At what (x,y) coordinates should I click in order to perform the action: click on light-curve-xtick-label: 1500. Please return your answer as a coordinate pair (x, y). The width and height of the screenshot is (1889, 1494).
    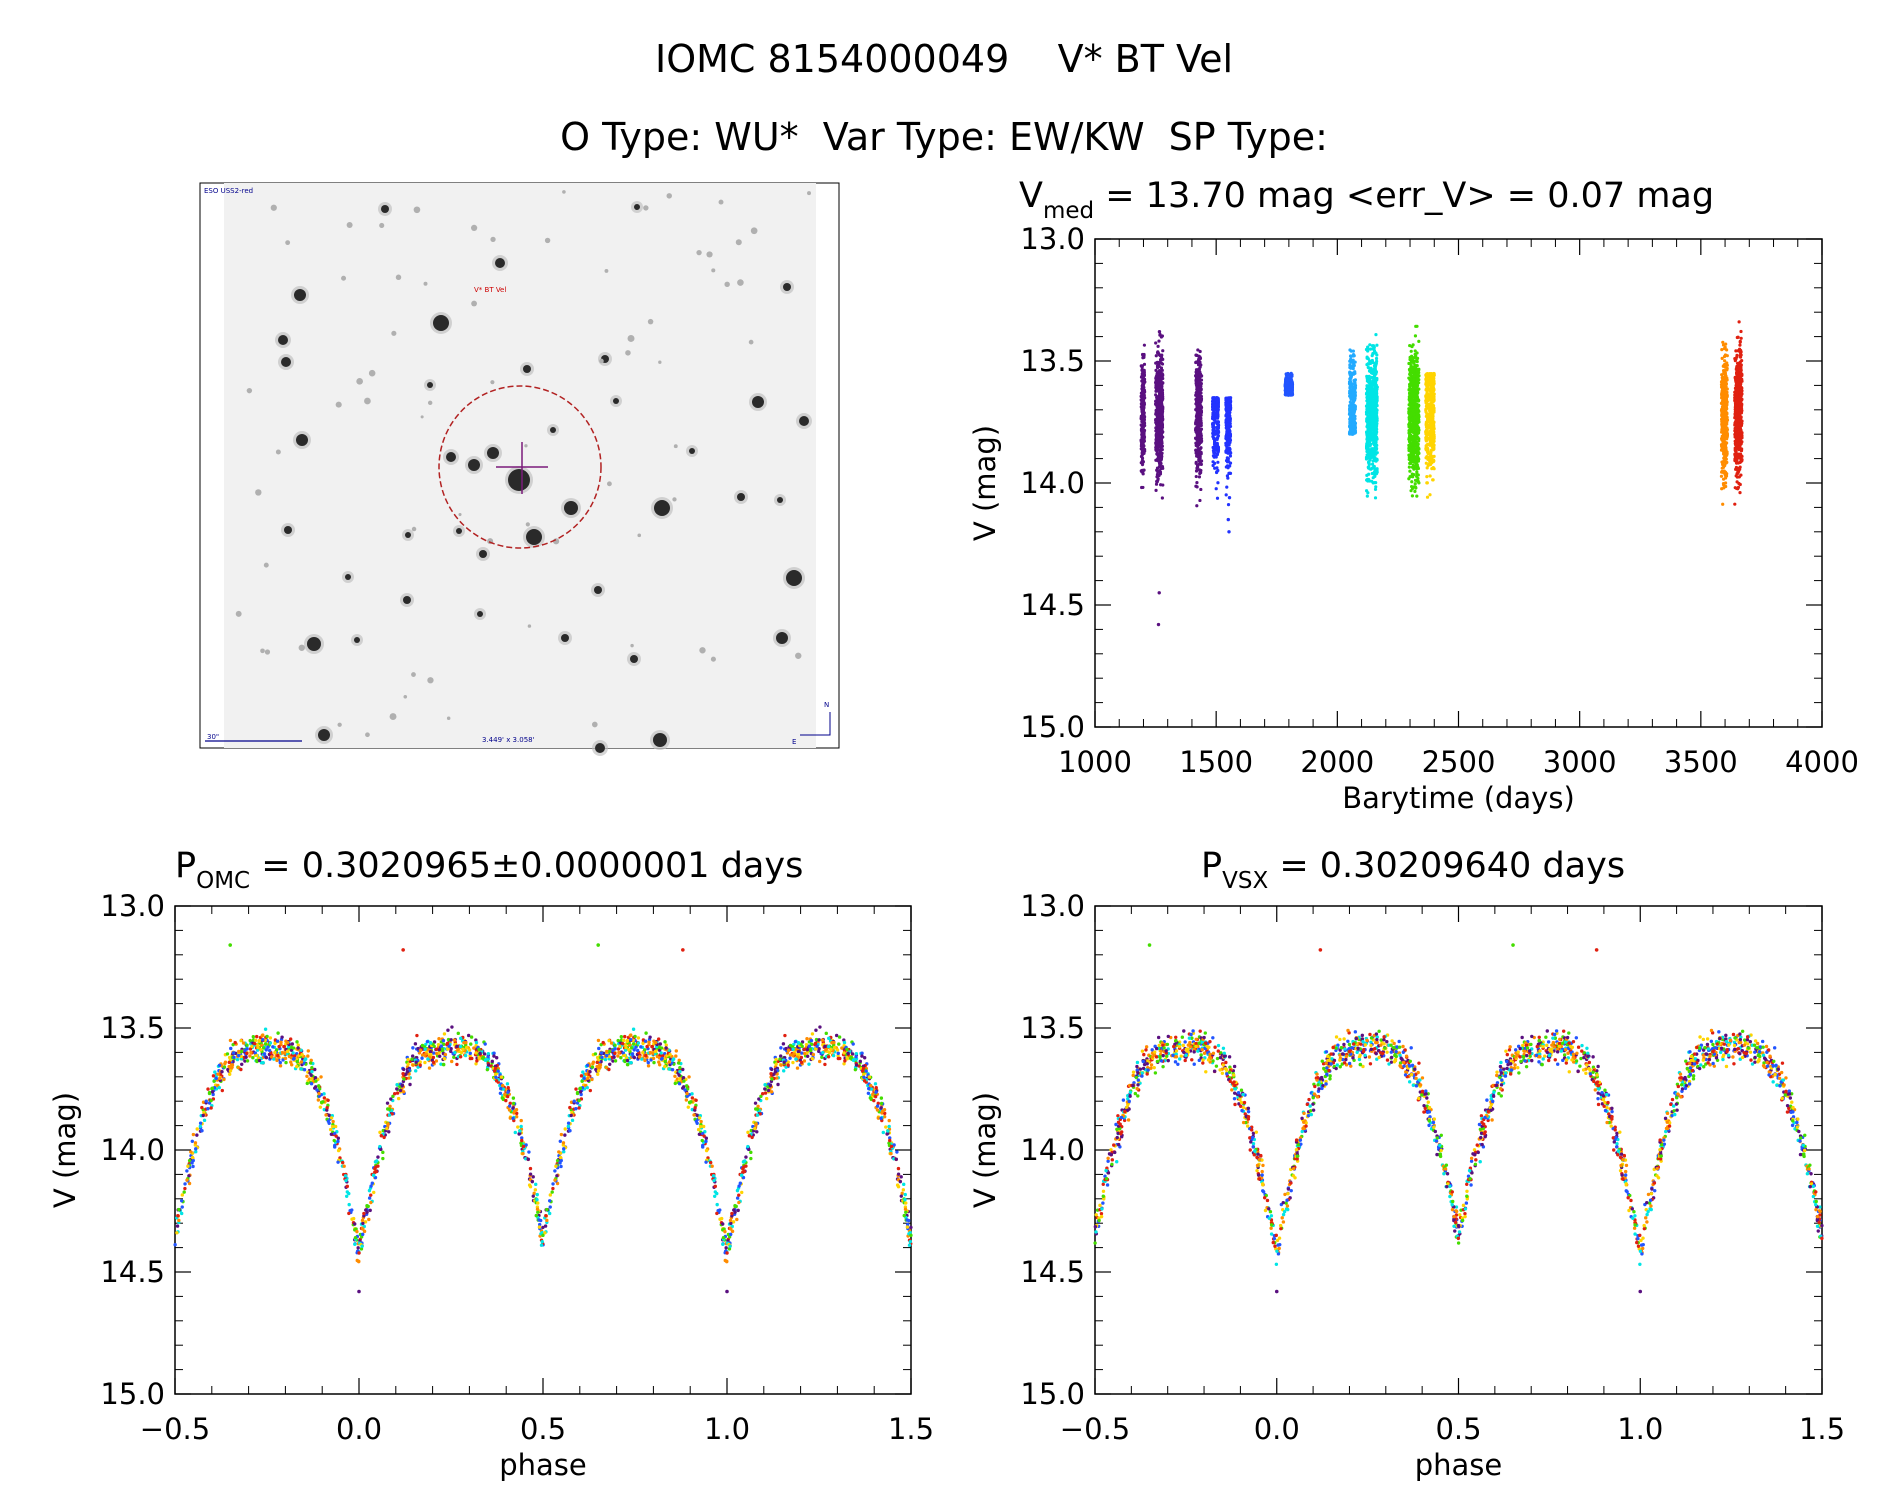
    Looking at the image, I should click on (1216, 762).